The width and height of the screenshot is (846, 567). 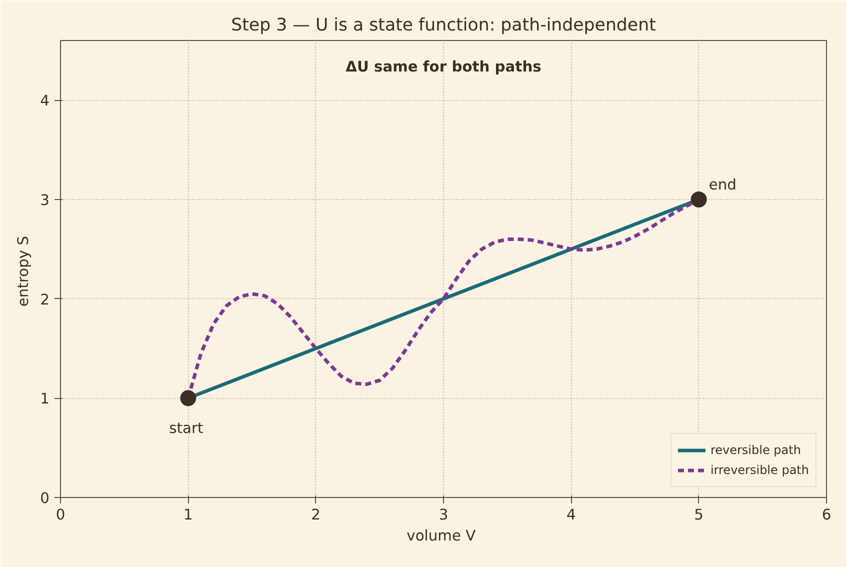 I want to click on chart-title: Step 3 — U is a state function: path-independent, so click(x=443, y=26).